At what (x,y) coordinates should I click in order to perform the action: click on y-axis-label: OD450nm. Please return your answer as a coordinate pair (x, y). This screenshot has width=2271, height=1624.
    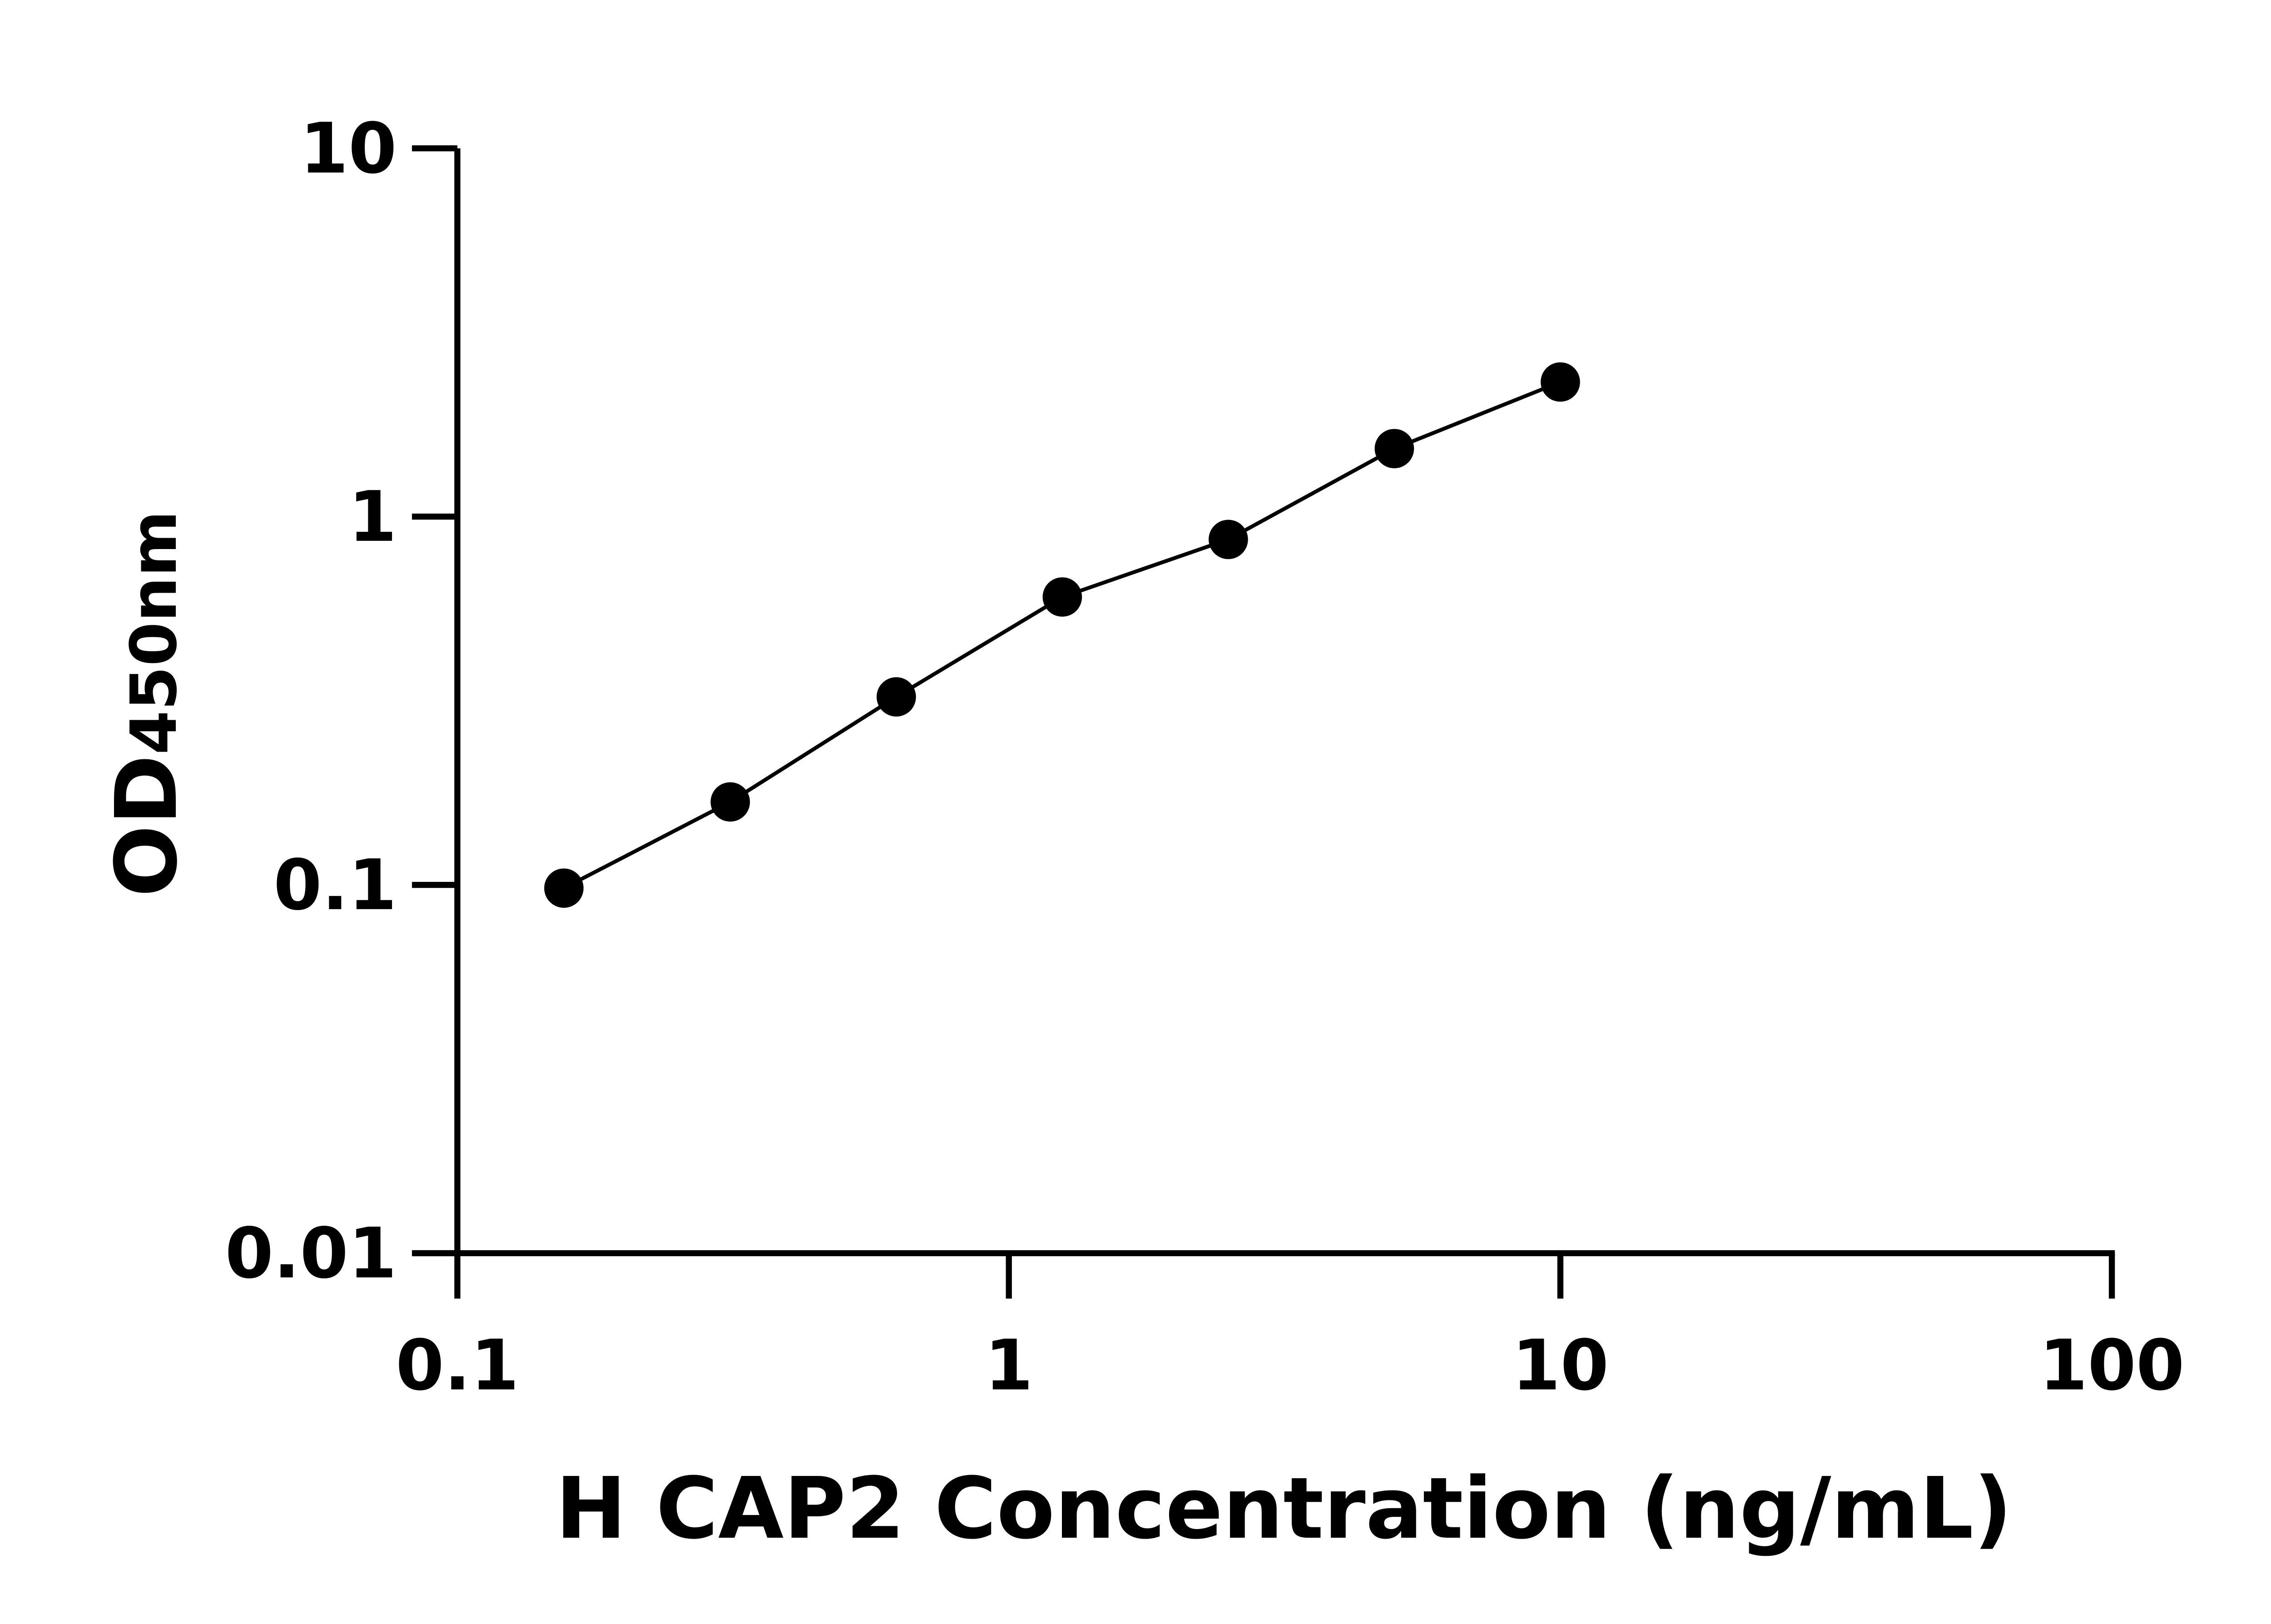
    Looking at the image, I should click on (147, 703).